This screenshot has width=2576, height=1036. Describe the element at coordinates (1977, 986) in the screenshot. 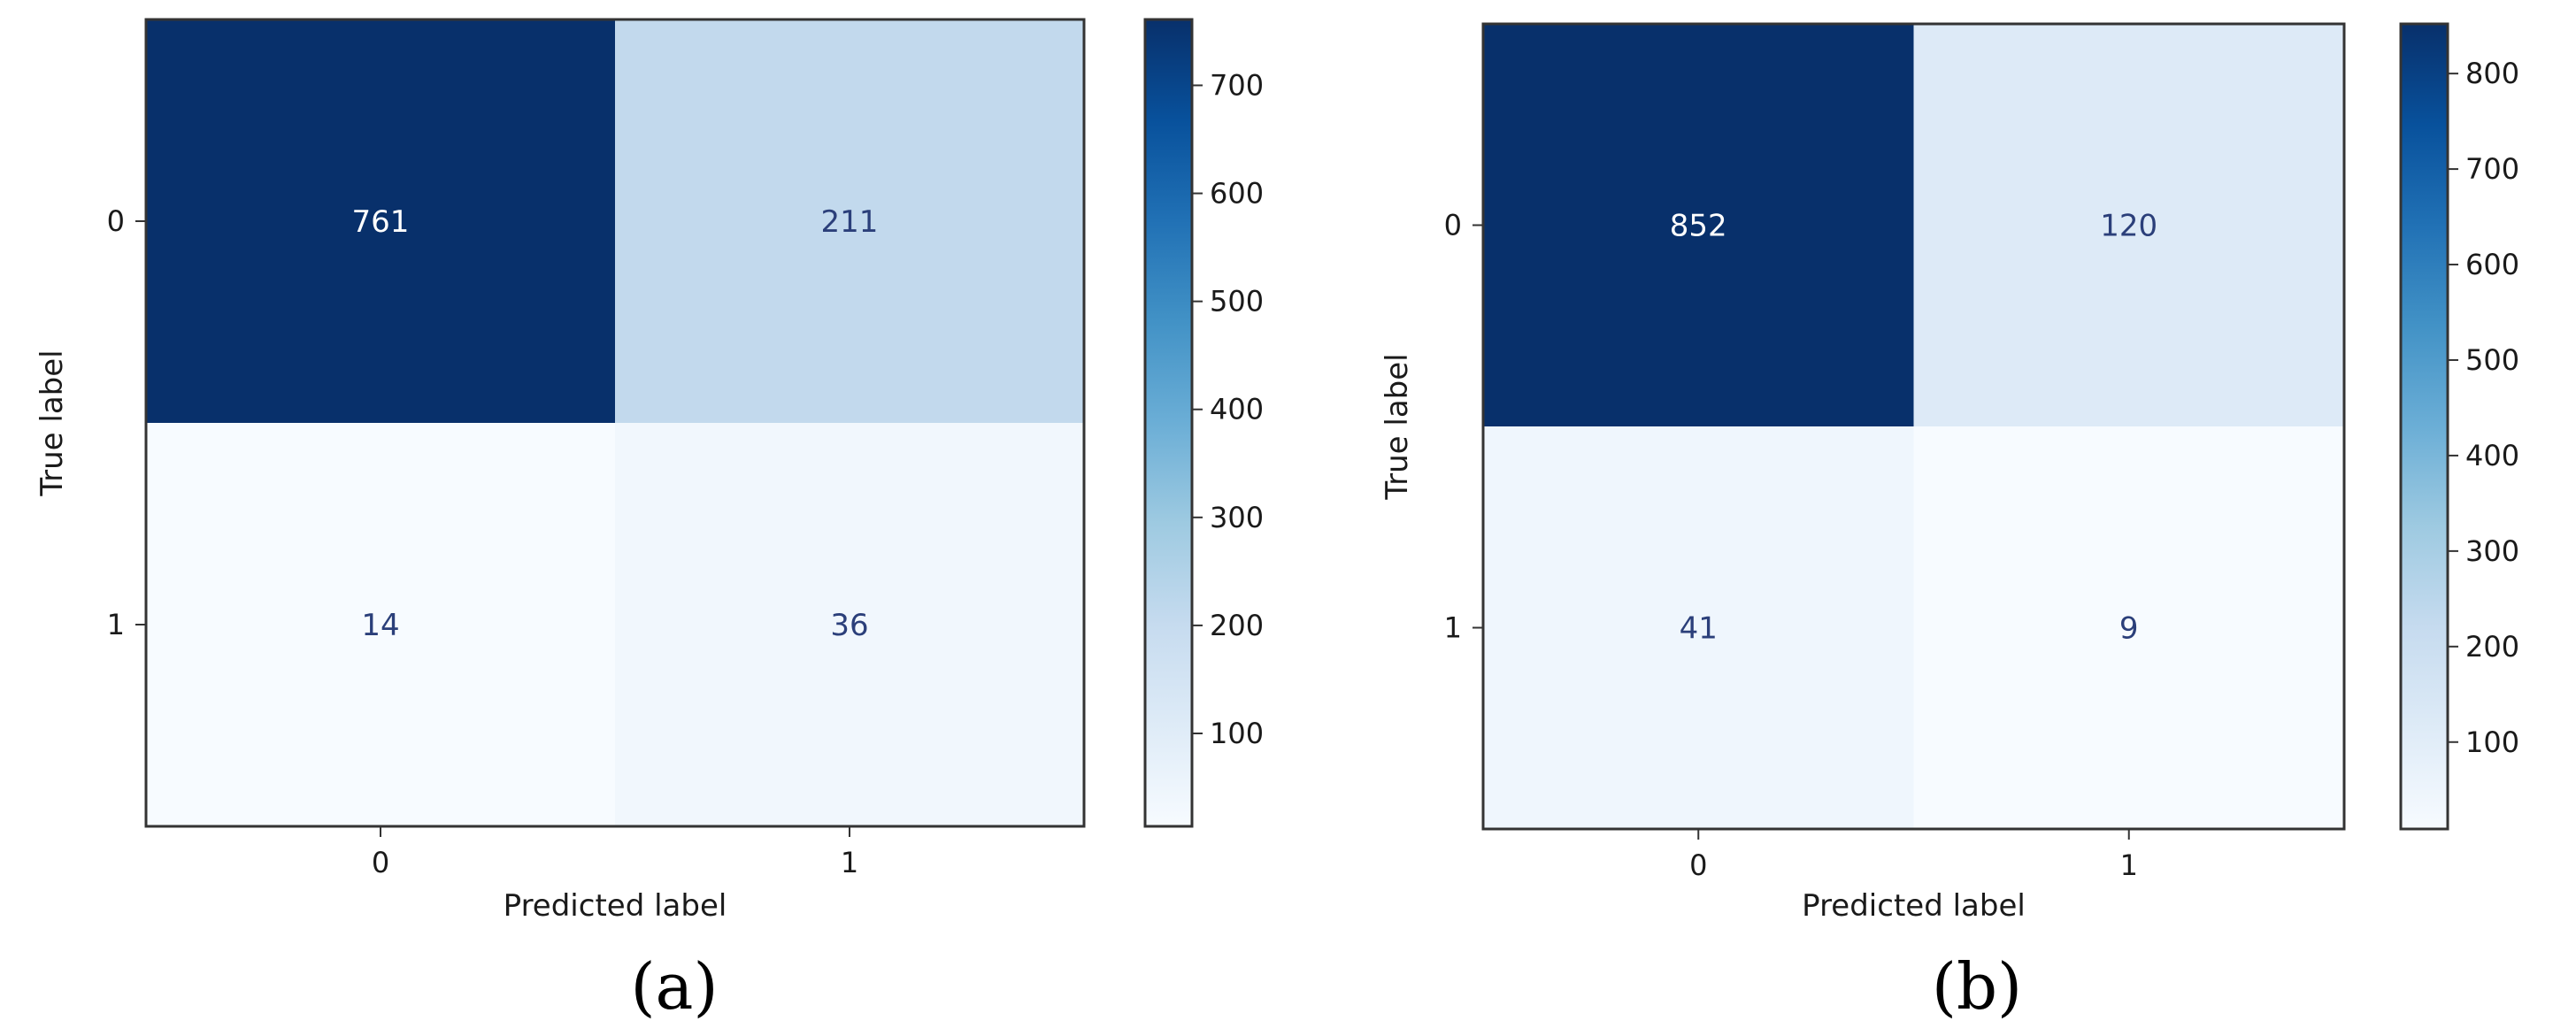

I see `panel-caption-b: (b)` at that location.